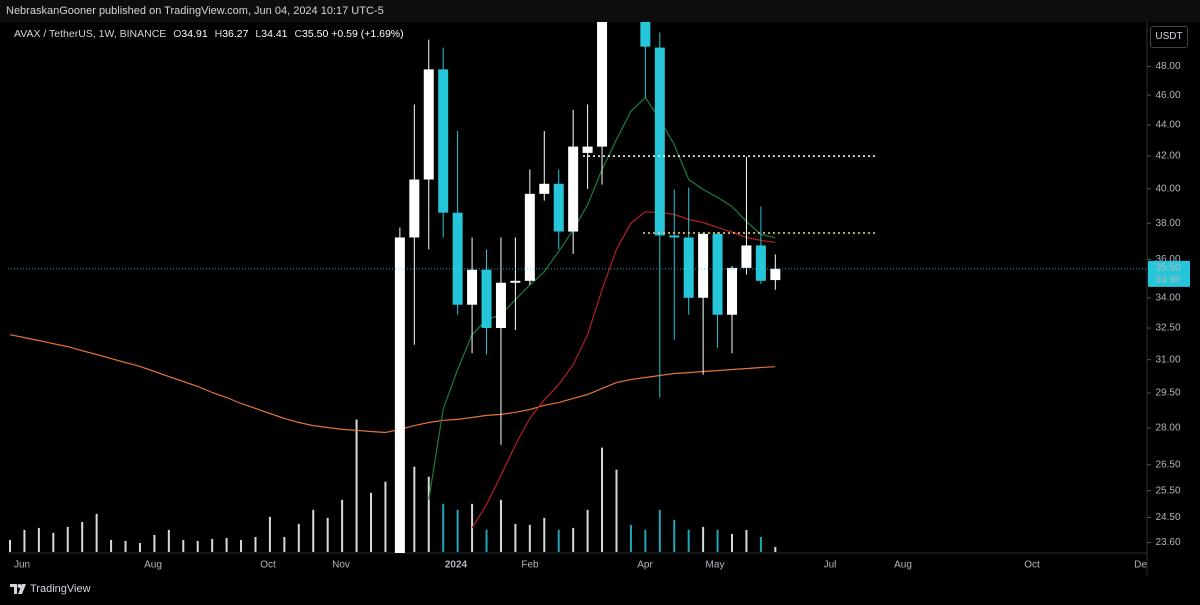 Image resolution: width=1200 pixels, height=605 pixels. I want to click on x-tick-label: Jun, so click(22, 565).